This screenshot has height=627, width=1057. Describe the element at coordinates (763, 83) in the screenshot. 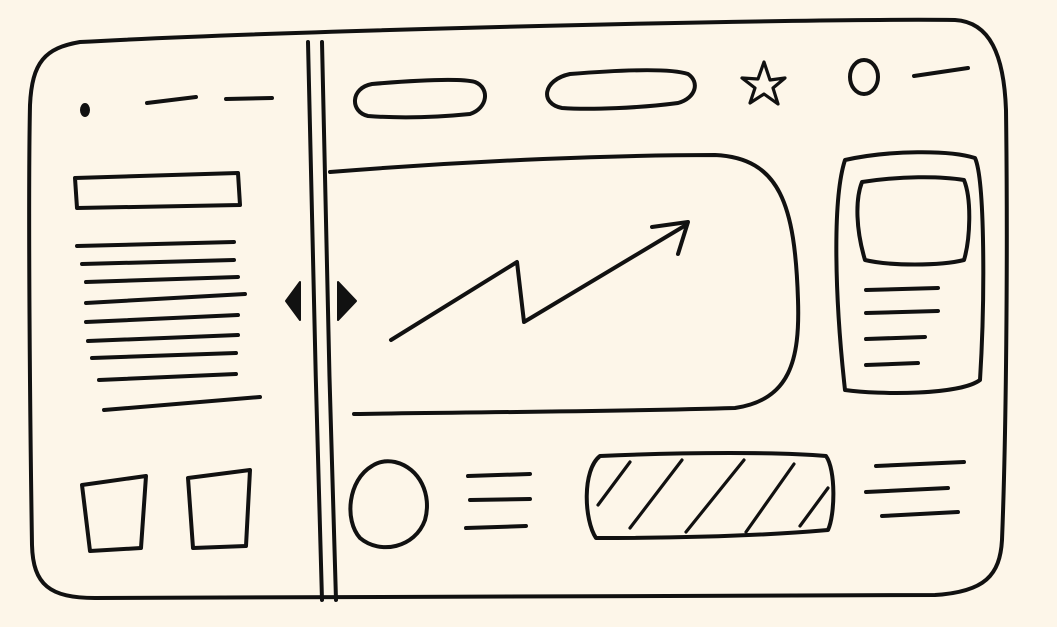

I see `star-icon` at that location.